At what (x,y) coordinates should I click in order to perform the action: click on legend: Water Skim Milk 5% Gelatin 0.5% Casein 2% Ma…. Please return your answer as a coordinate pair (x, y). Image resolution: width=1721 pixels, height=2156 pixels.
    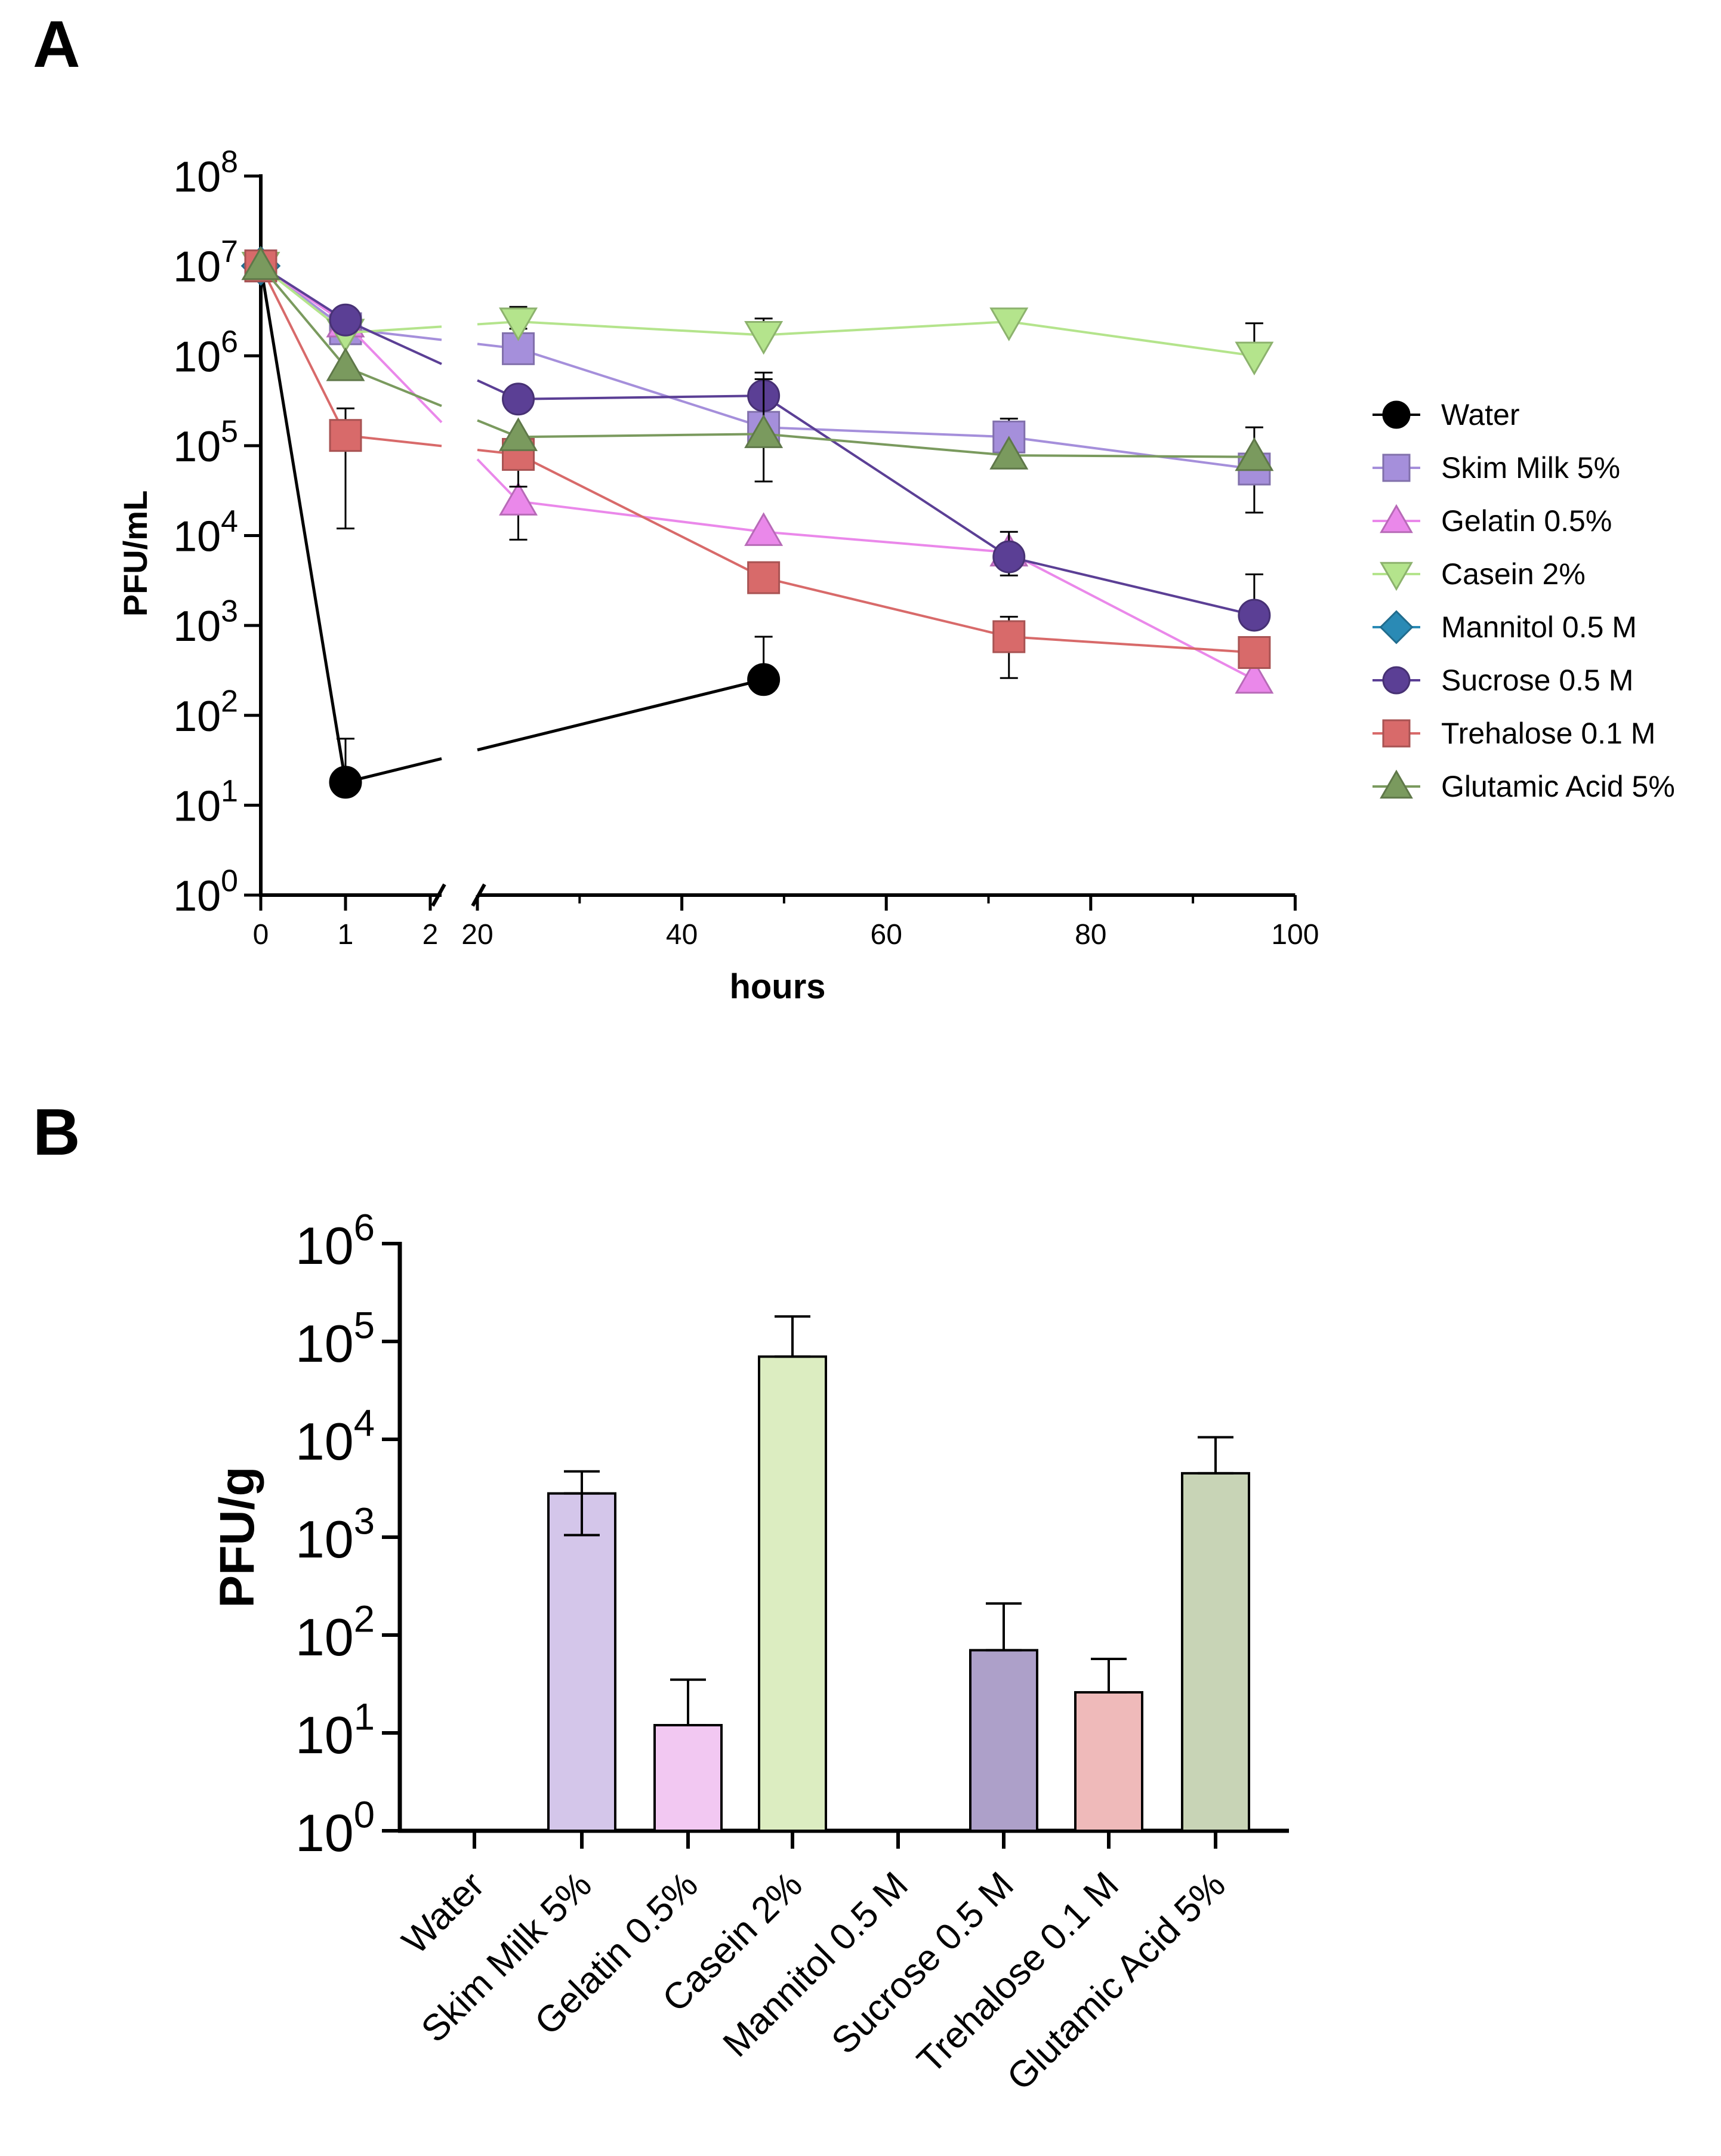
    Looking at the image, I should click on (1524, 601).